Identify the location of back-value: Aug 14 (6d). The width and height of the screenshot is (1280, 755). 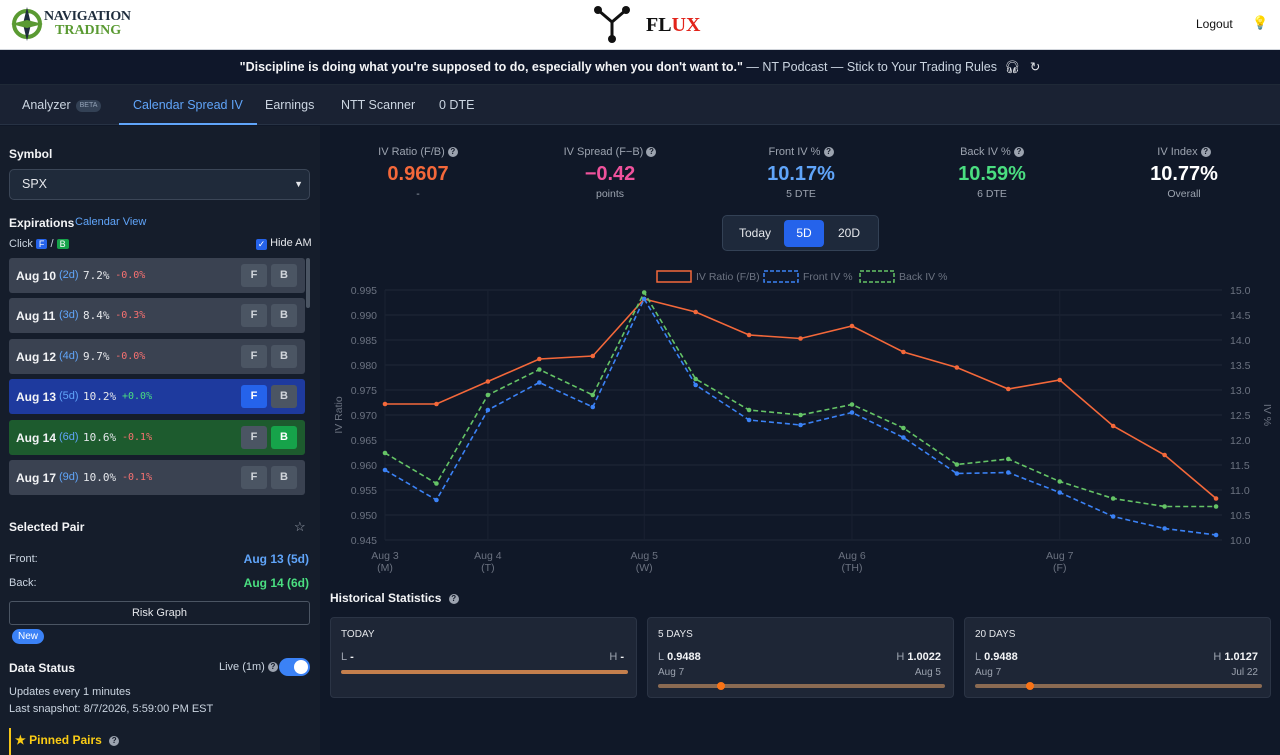
(276, 583).